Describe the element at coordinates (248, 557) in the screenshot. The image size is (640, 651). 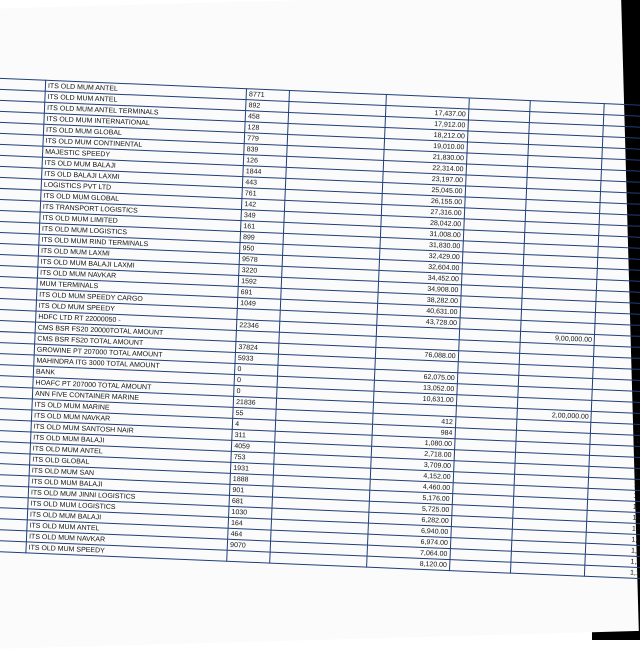
I see `cell-reference` at that location.